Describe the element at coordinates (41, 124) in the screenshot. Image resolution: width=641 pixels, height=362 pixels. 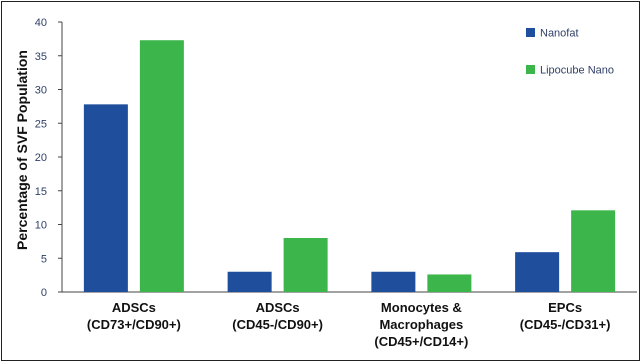
I see `y-tick-label: 25` at that location.